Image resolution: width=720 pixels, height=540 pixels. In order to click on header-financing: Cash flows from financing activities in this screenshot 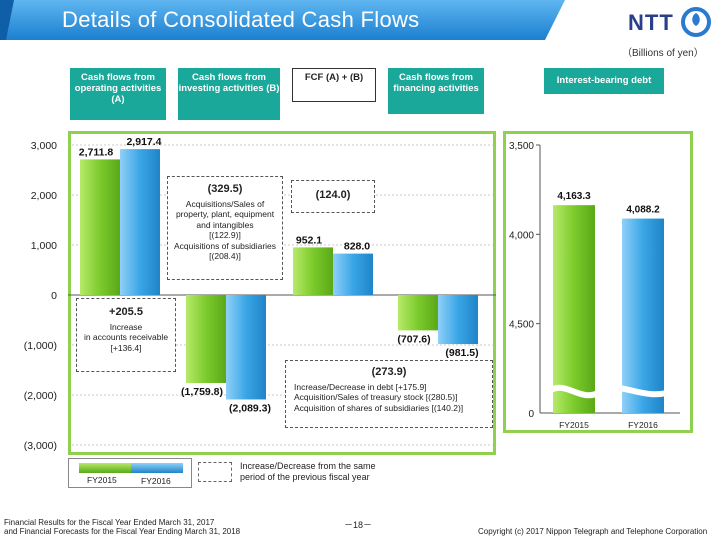, I will do `click(436, 91)`.